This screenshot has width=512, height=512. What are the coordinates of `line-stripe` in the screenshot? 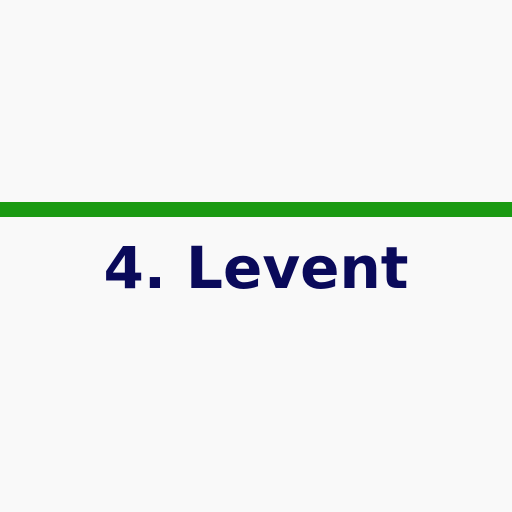 It's located at (256, 209).